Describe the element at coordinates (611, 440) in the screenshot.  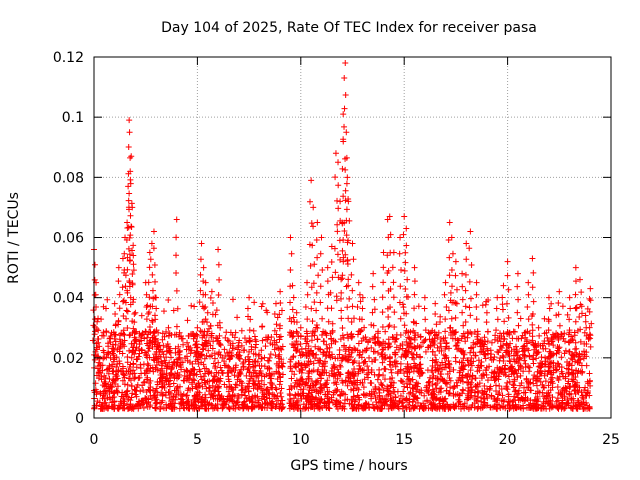
I see `x-tick-label: 25` at that location.